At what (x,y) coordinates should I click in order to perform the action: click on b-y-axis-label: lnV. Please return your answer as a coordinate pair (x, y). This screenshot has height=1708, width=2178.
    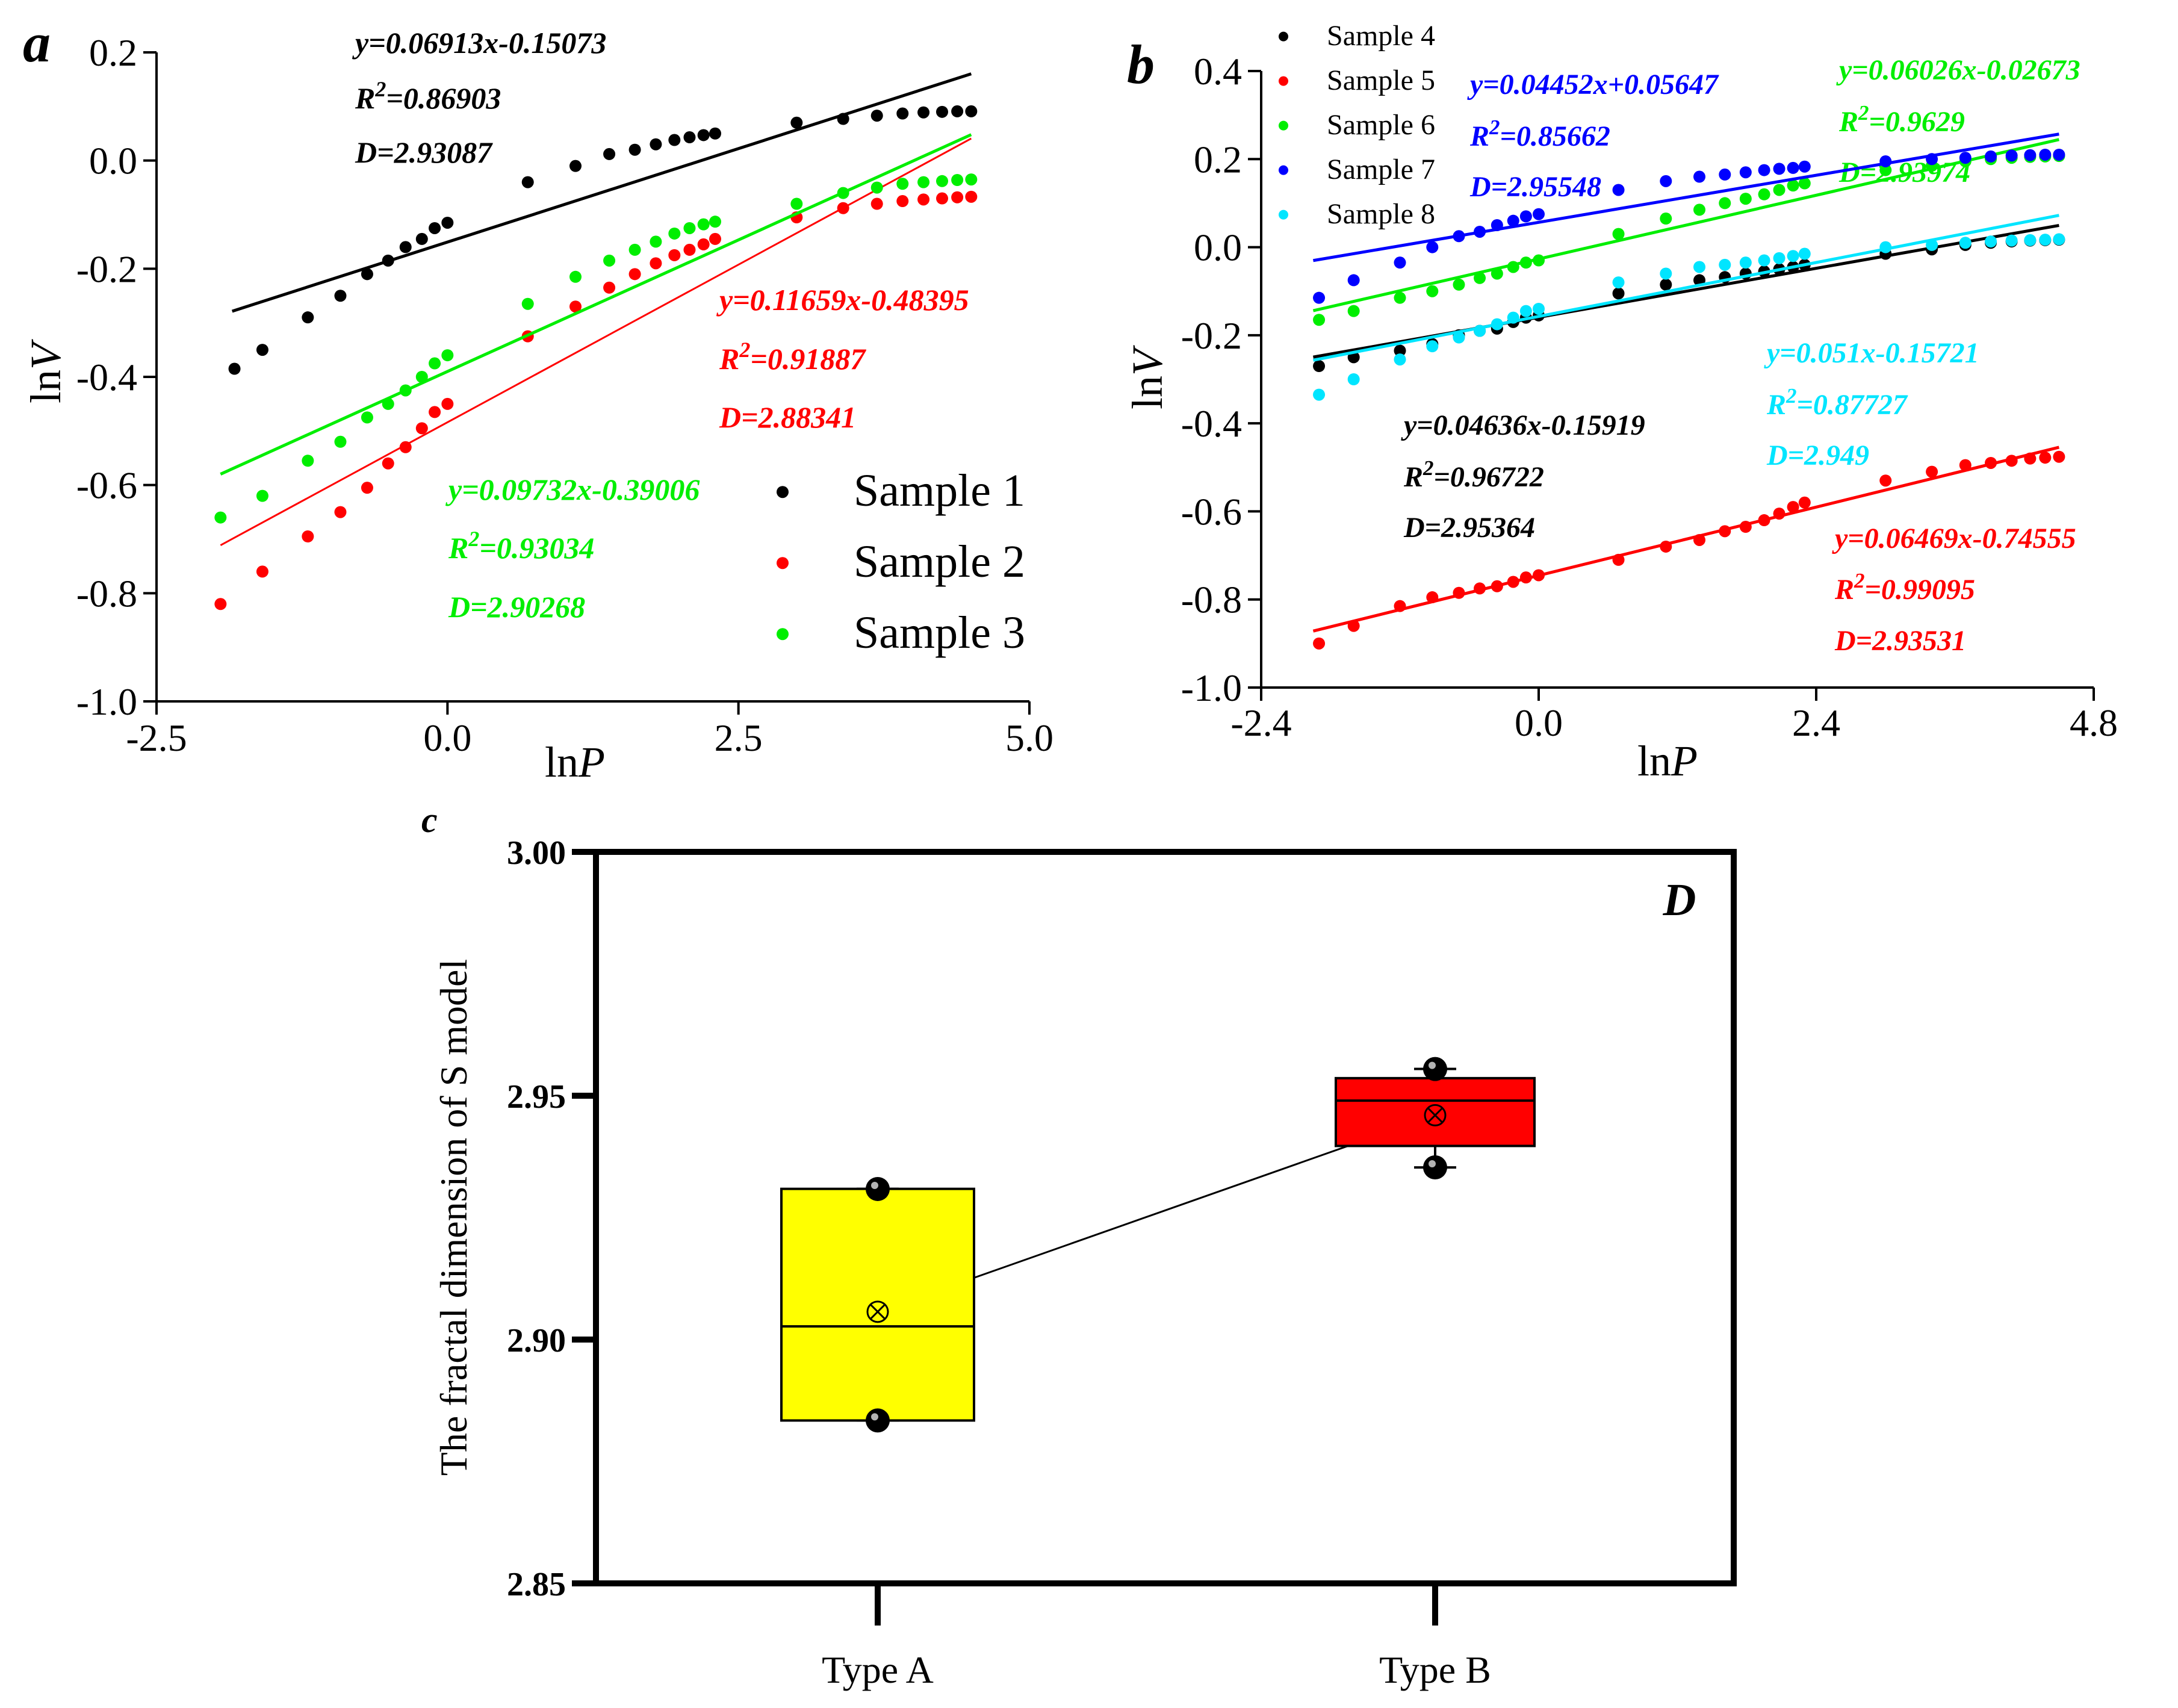
    Looking at the image, I should click on (1147, 377).